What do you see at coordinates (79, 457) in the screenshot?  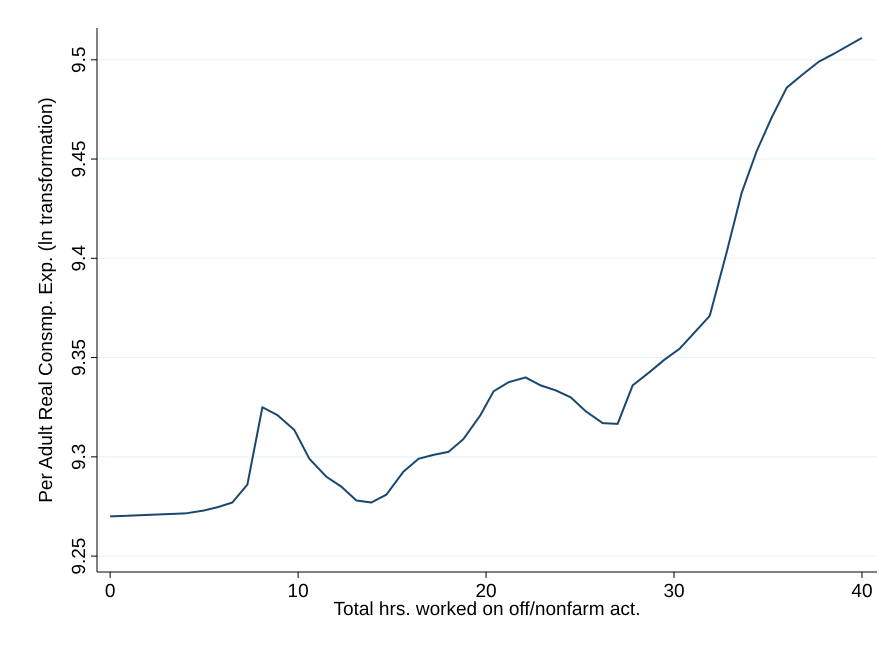 I see `y-tick-label: 9.3` at bounding box center [79, 457].